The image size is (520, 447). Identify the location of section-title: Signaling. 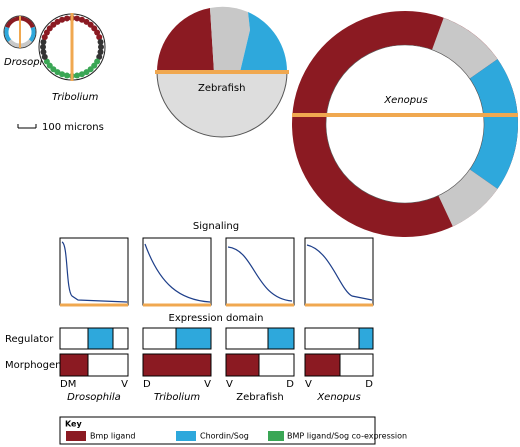
(216, 226).